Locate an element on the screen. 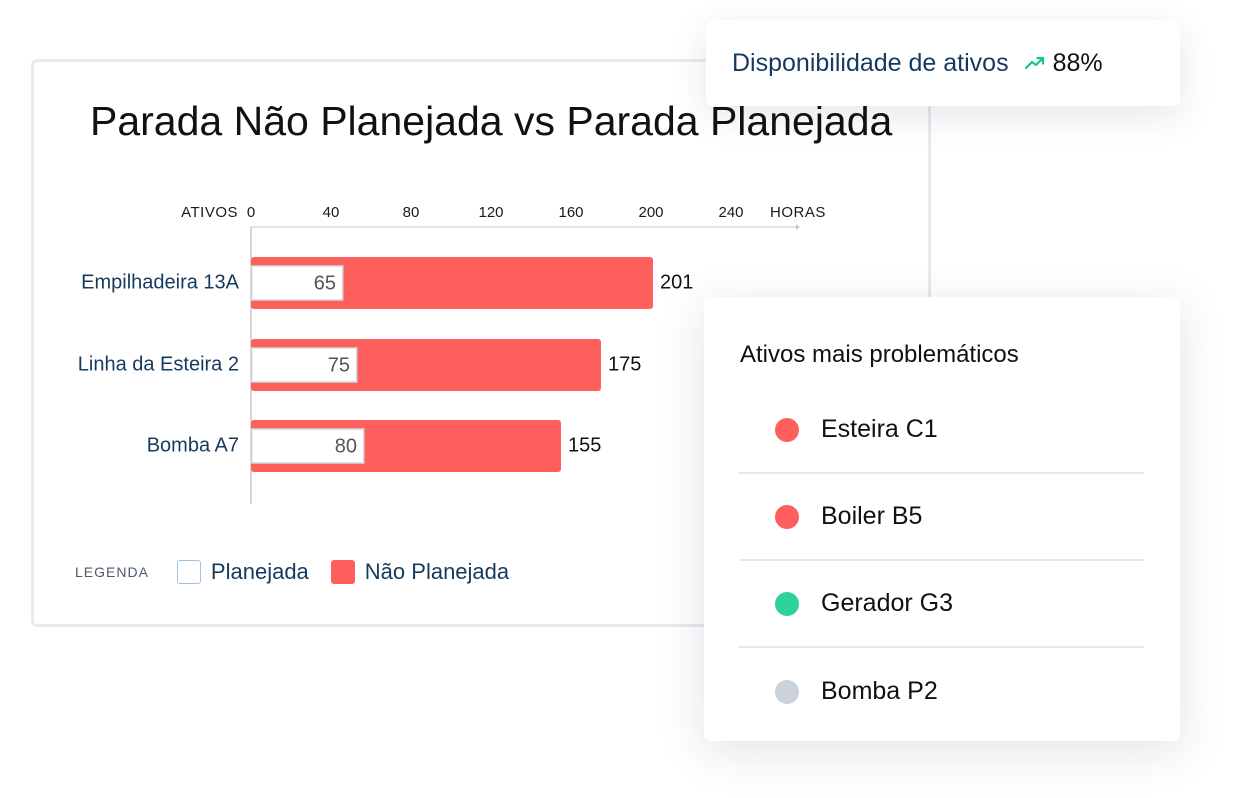 The height and width of the screenshot is (798, 1248). category-label: Empilhadeira 13A is located at coordinates (160, 282).